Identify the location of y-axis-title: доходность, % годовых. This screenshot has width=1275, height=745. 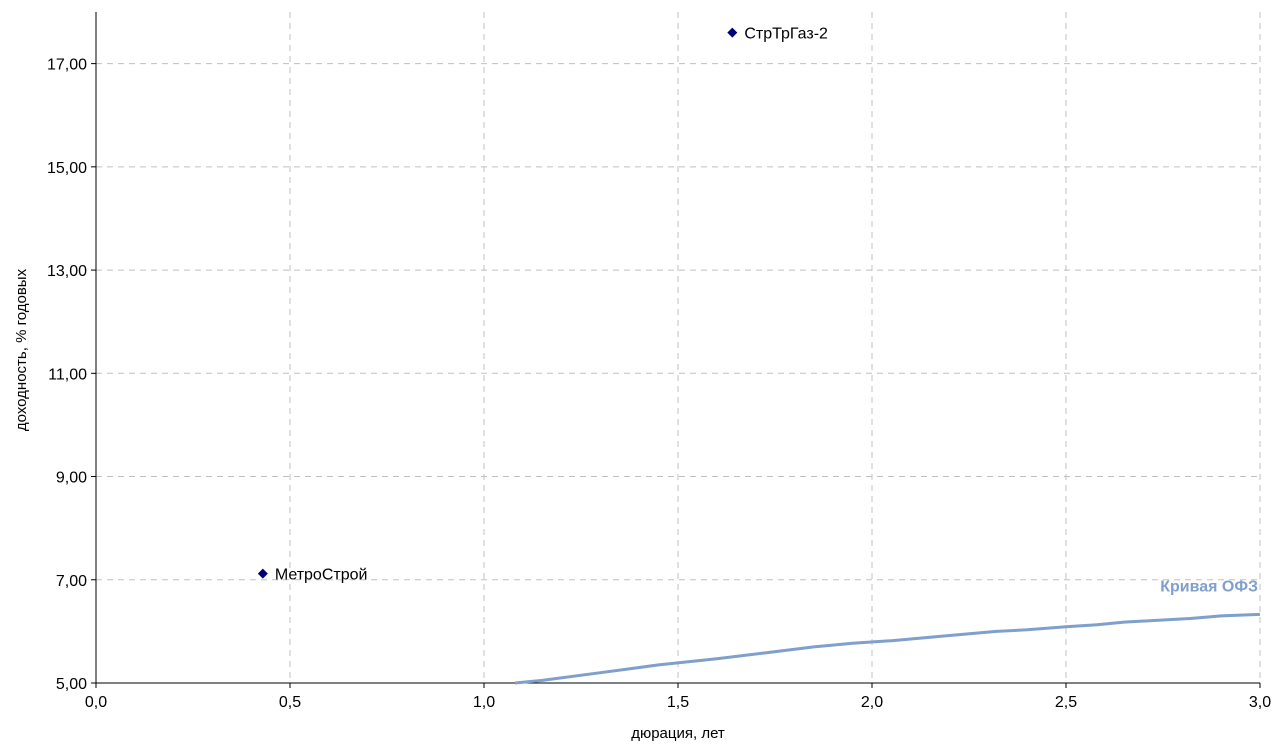
(21, 349).